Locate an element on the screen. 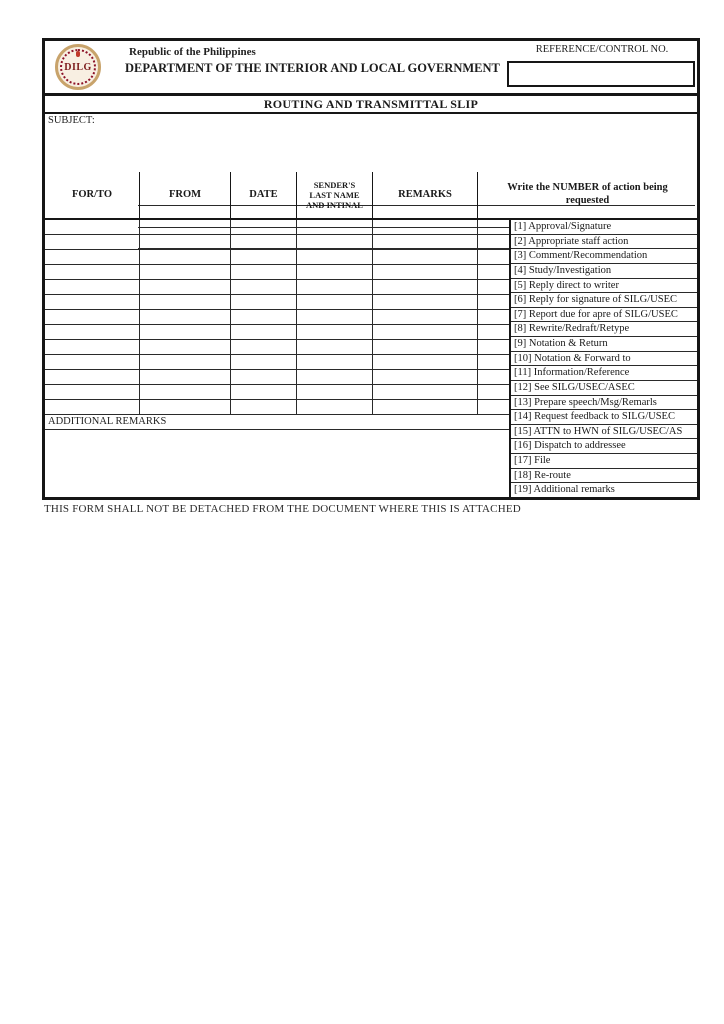 Image resolution: width=724 pixels, height=1024 pixels. subject-label: SUBJECT: is located at coordinates (71, 120).